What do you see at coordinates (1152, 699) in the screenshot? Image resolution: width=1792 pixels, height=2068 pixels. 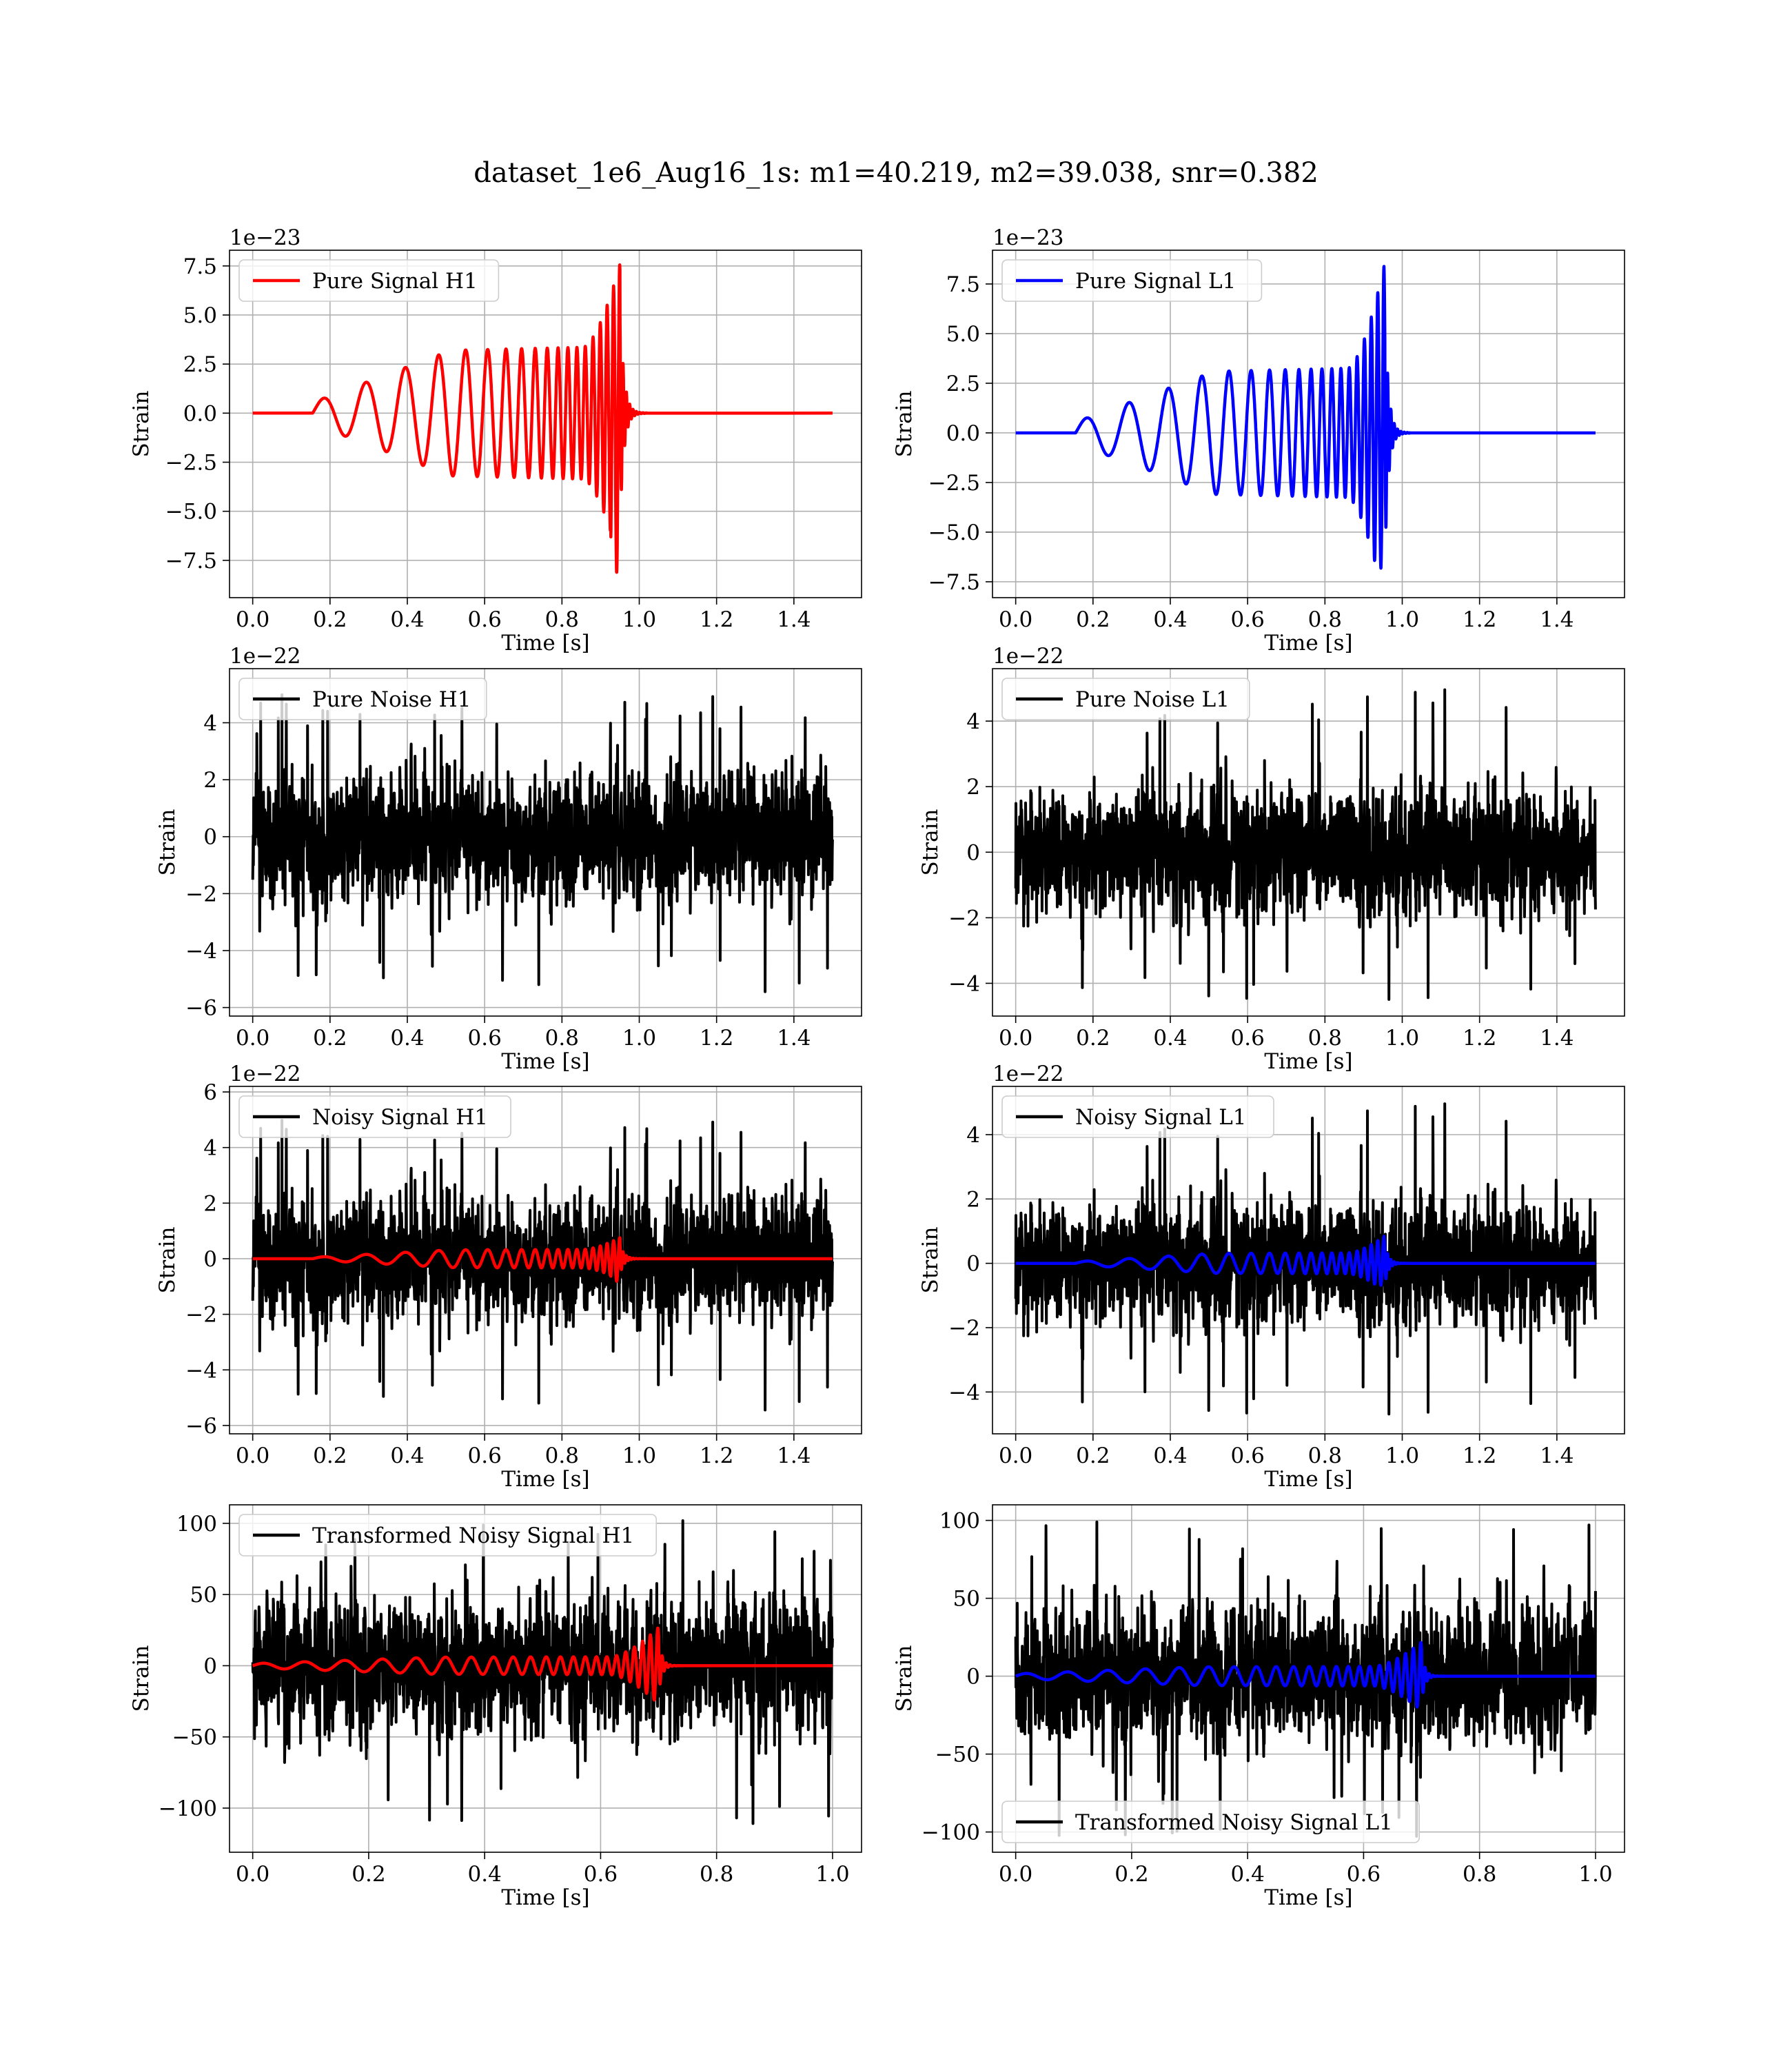 I see `legend-label: Pure Noise L1` at bounding box center [1152, 699].